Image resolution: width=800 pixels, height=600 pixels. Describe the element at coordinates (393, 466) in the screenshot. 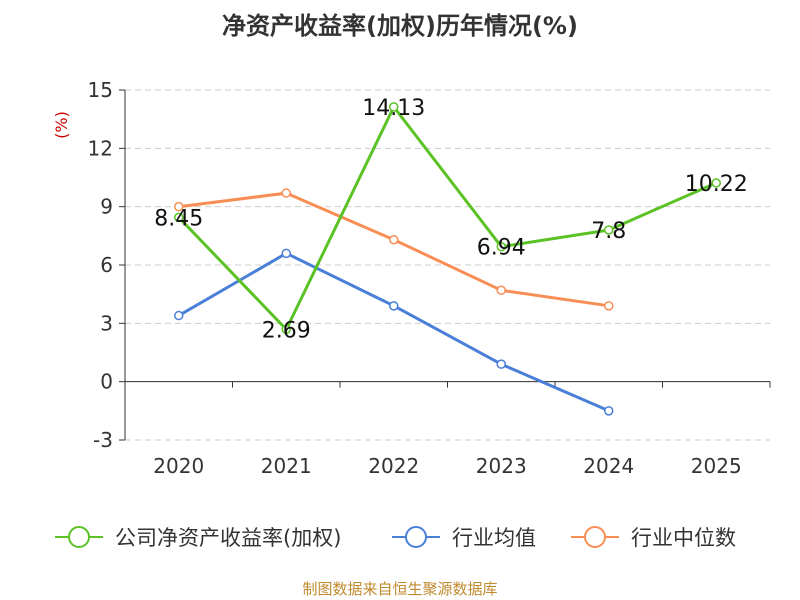

I see `x-tick-label: 2022` at that location.